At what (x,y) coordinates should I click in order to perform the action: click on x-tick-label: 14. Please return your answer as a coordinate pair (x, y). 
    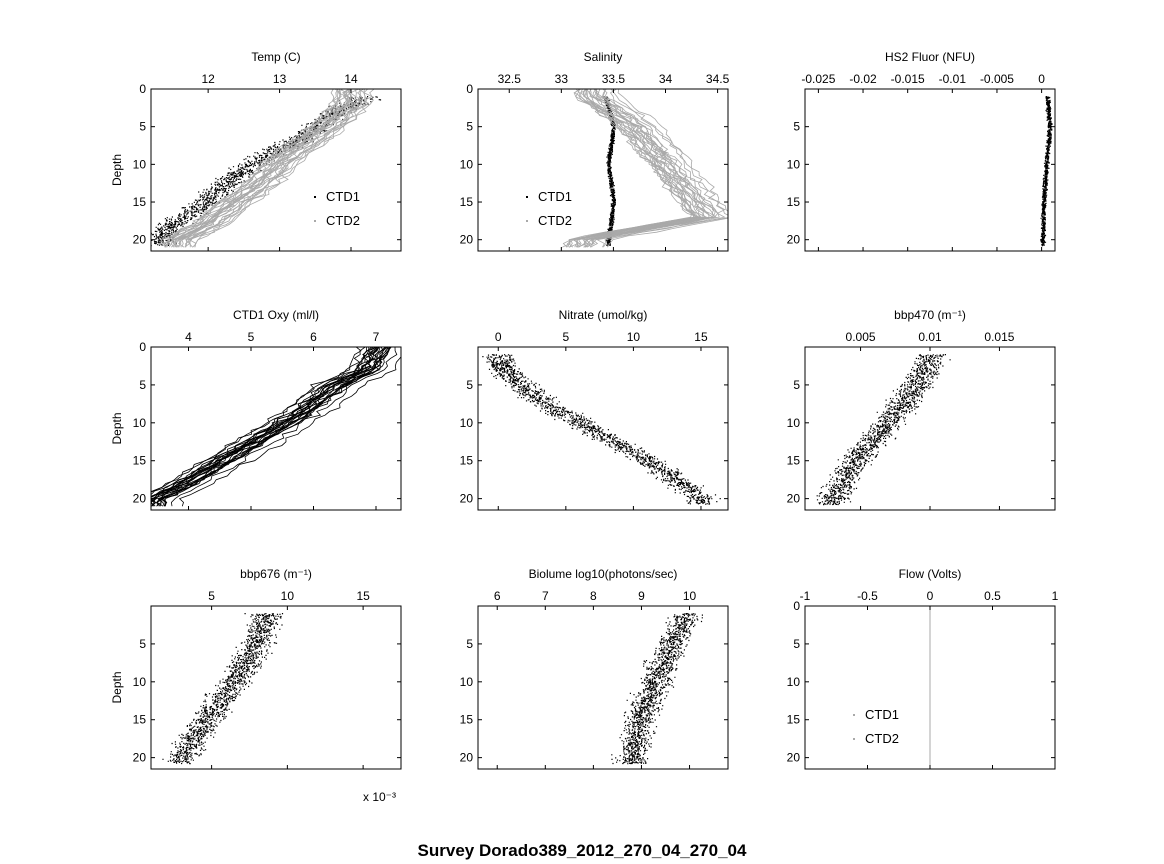
    Looking at the image, I should click on (351, 79).